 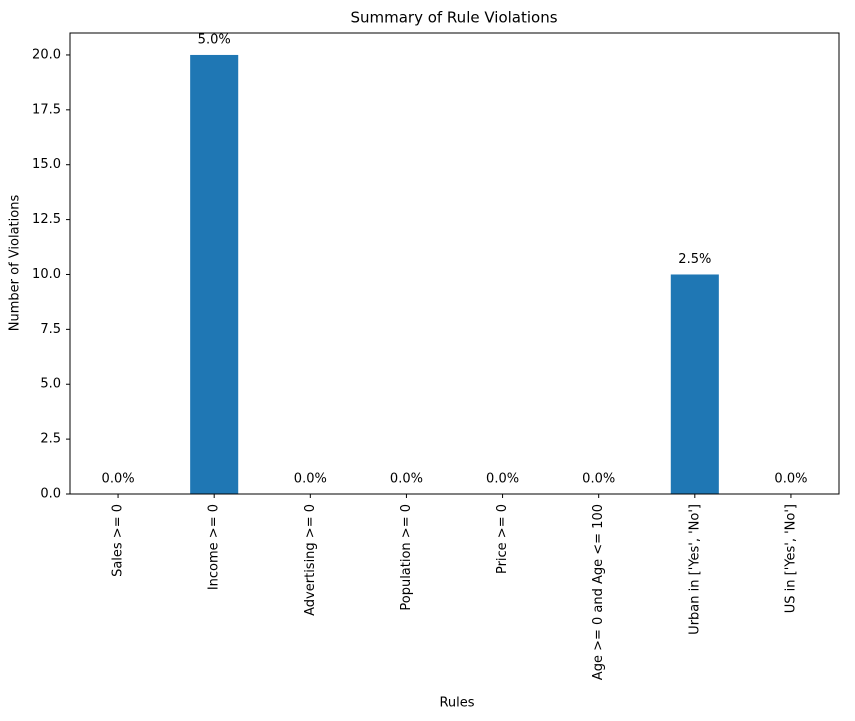 What do you see at coordinates (456, 703) in the screenshot?
I see `x-axis-label: Rules` at bounding box center [456, 703].